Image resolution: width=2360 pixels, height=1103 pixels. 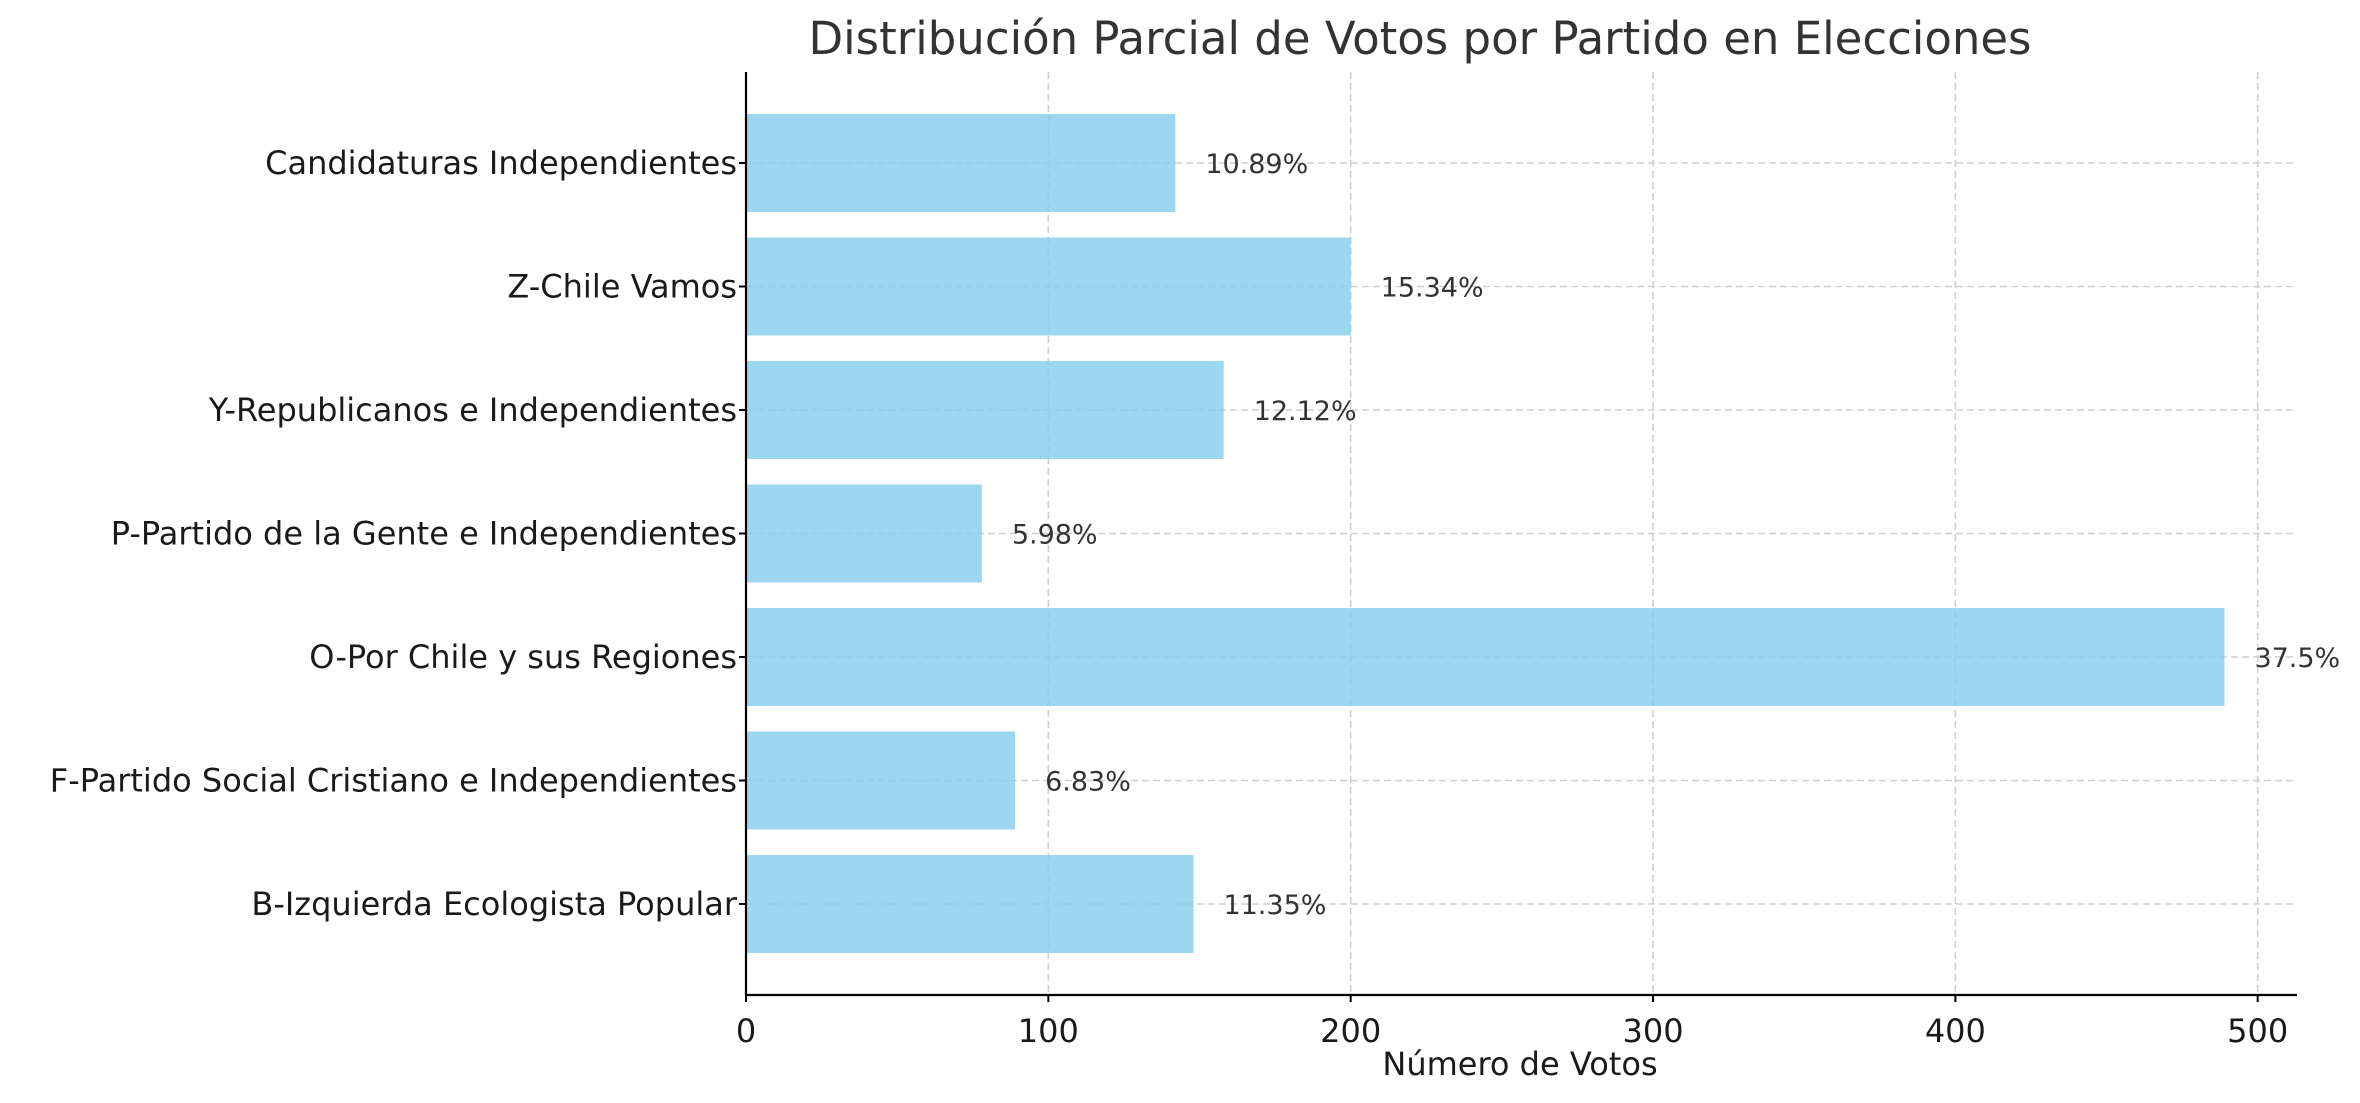 What do you see at coordinates (1350, 1031) in the screenshot?
I see `x-tick-label: 200` at bounding box center [1350, 1031].